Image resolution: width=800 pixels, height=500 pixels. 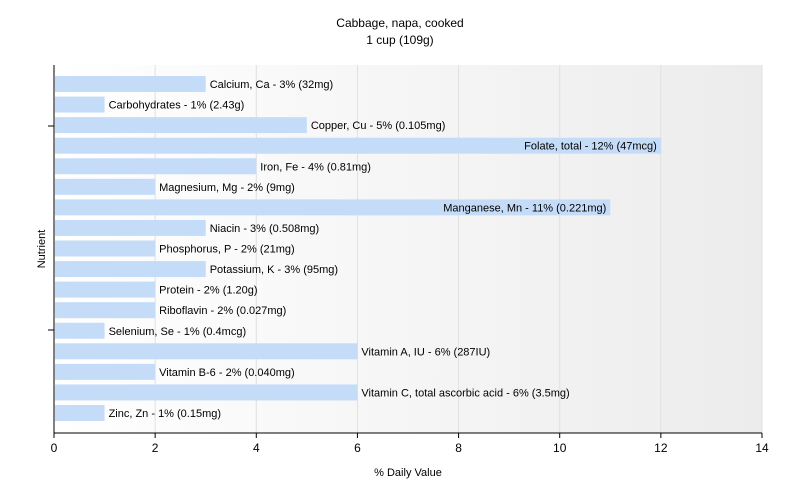 What do you see at coordinates (410, 444) in the screenshot?
I see `x-axis-ticks: 0 2 4 6 8 10 12 14` at bounding box center [410, 444].